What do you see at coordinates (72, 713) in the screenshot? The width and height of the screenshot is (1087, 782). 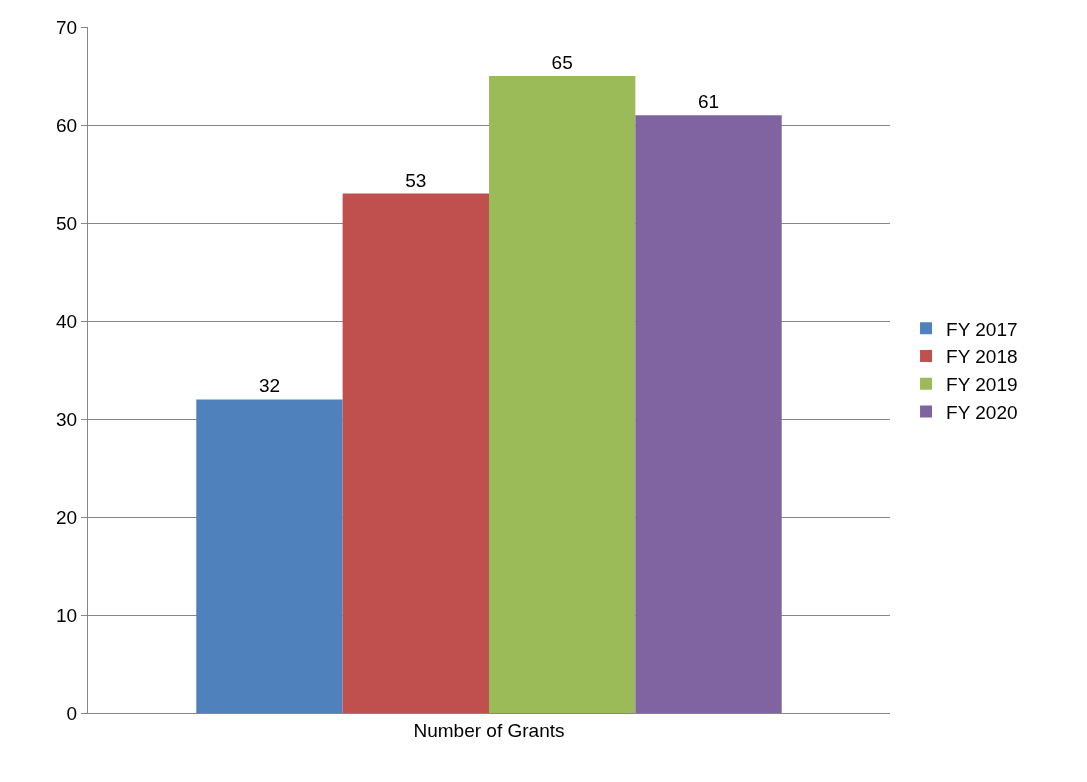 I see `y-tick-label: 0` at bounding box center [72, 713].